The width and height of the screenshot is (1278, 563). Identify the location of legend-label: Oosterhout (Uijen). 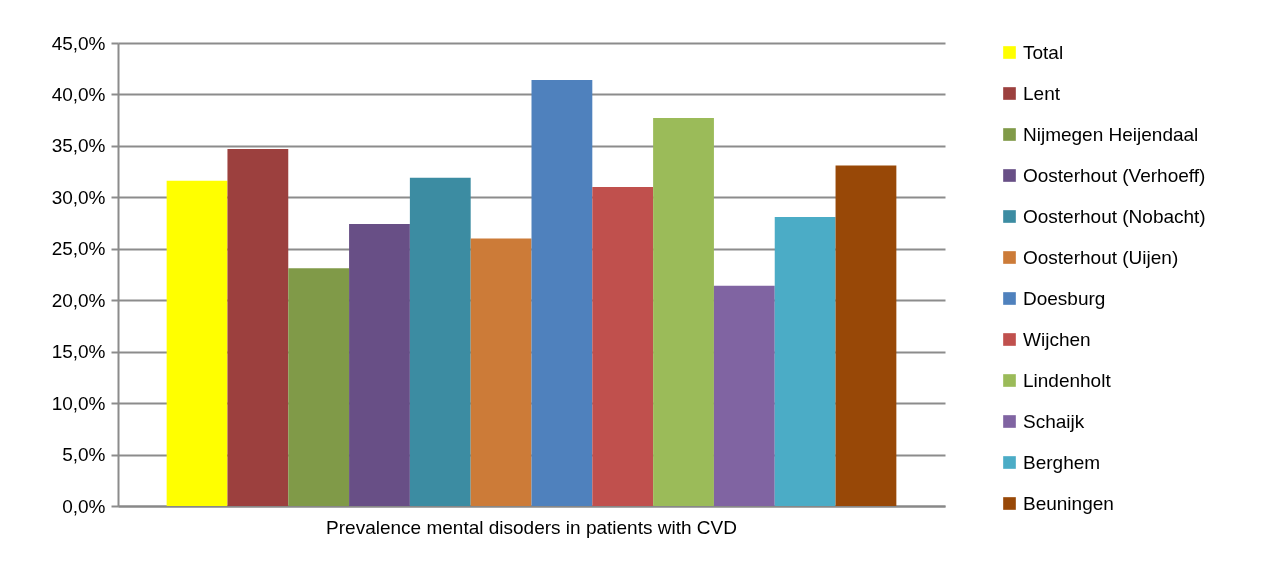
(1101, 257).